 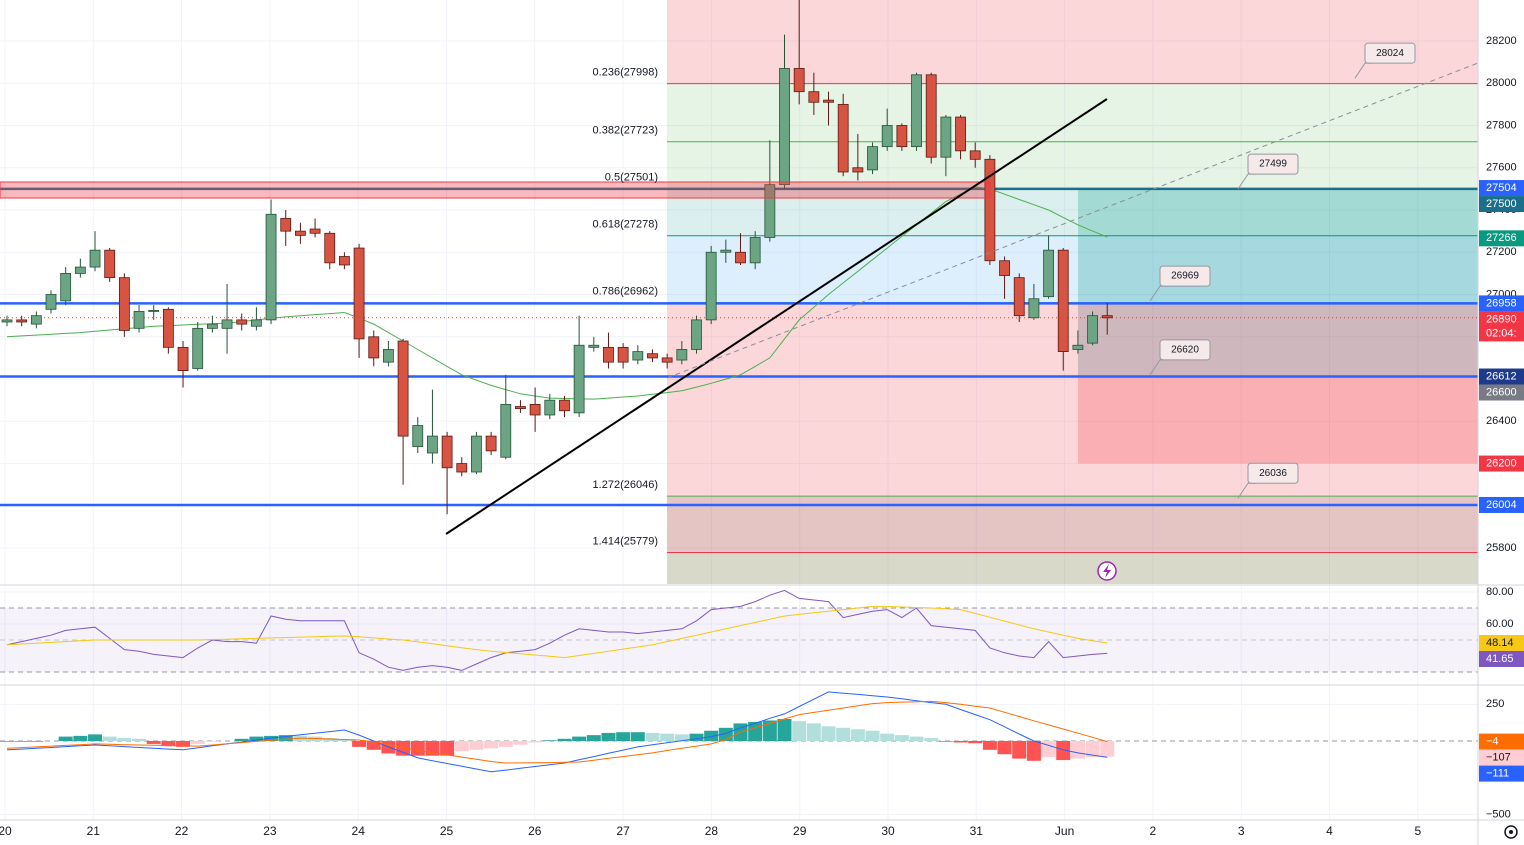 I want to click on fib-label: 0.236(27998), so click(x=625, y=73).